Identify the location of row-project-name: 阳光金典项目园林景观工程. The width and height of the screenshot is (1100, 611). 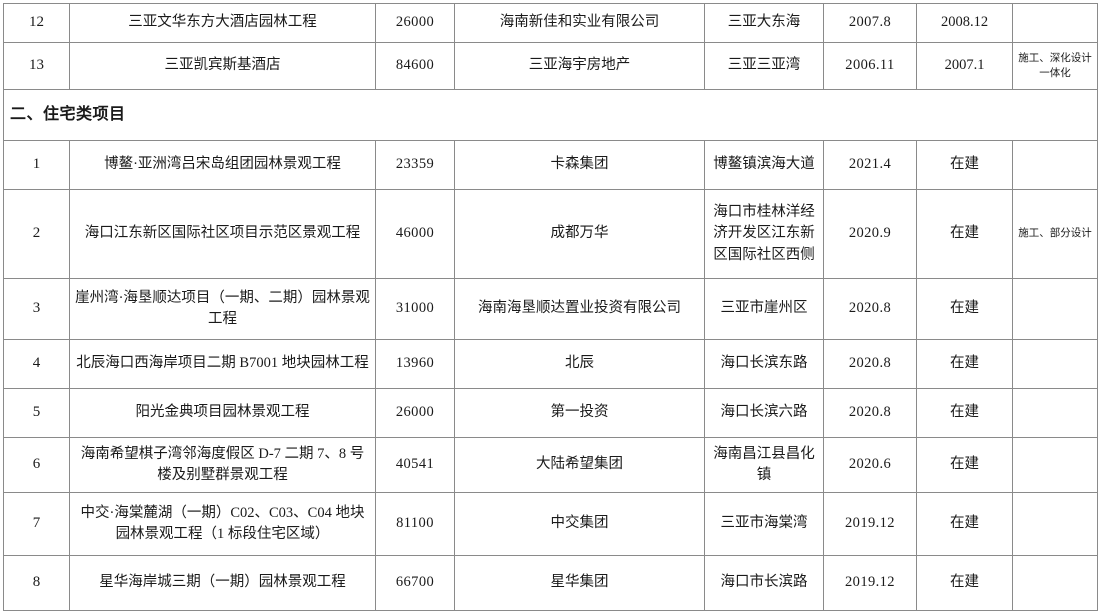
(222, 413).